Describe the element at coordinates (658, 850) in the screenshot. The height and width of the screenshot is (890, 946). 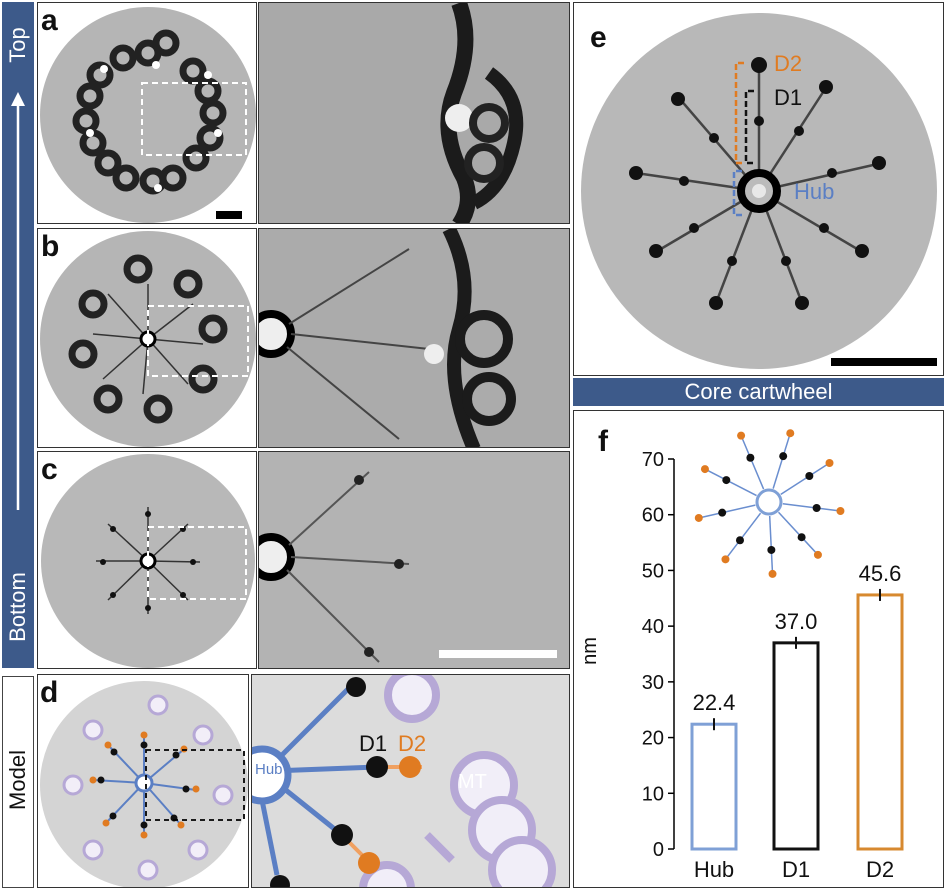
I see `y-tick-label: 0` at that location.